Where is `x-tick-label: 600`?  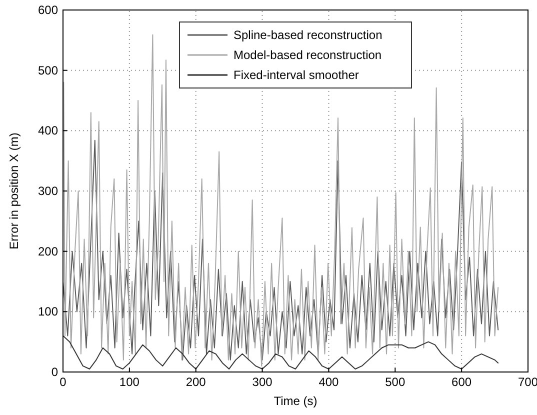 x-tick-label: 600 is located at coordinates (462, 382).